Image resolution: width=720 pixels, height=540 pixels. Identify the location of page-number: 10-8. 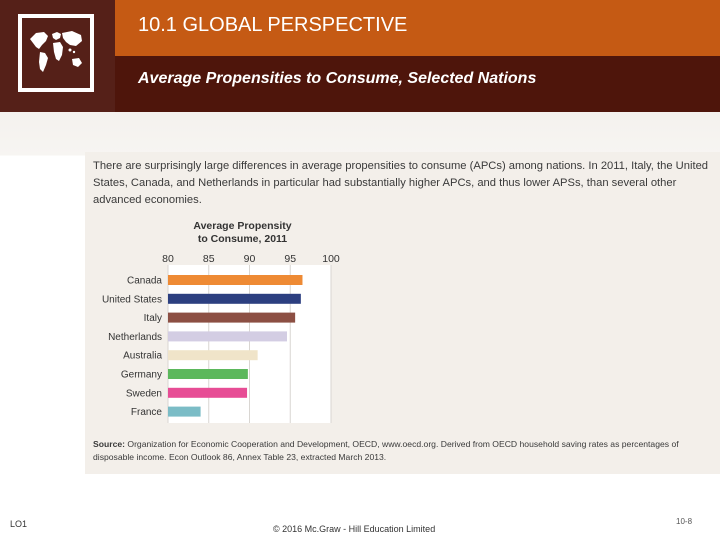
(684, 521).